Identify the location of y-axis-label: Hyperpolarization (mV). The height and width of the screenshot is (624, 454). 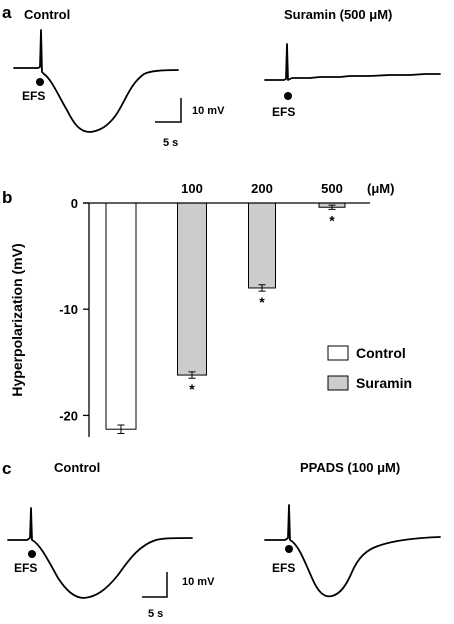
(17, 319).